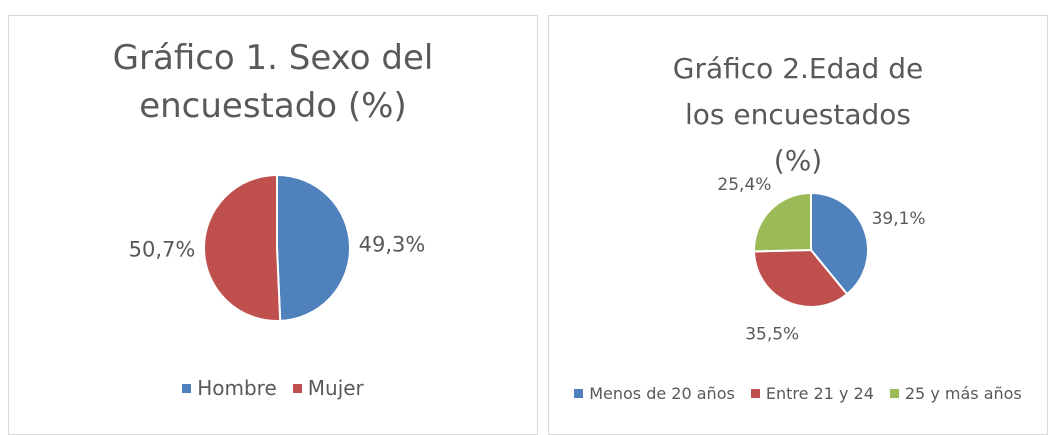  I want to click on legend-item: Entre 21 y 24, so click(812, 393).